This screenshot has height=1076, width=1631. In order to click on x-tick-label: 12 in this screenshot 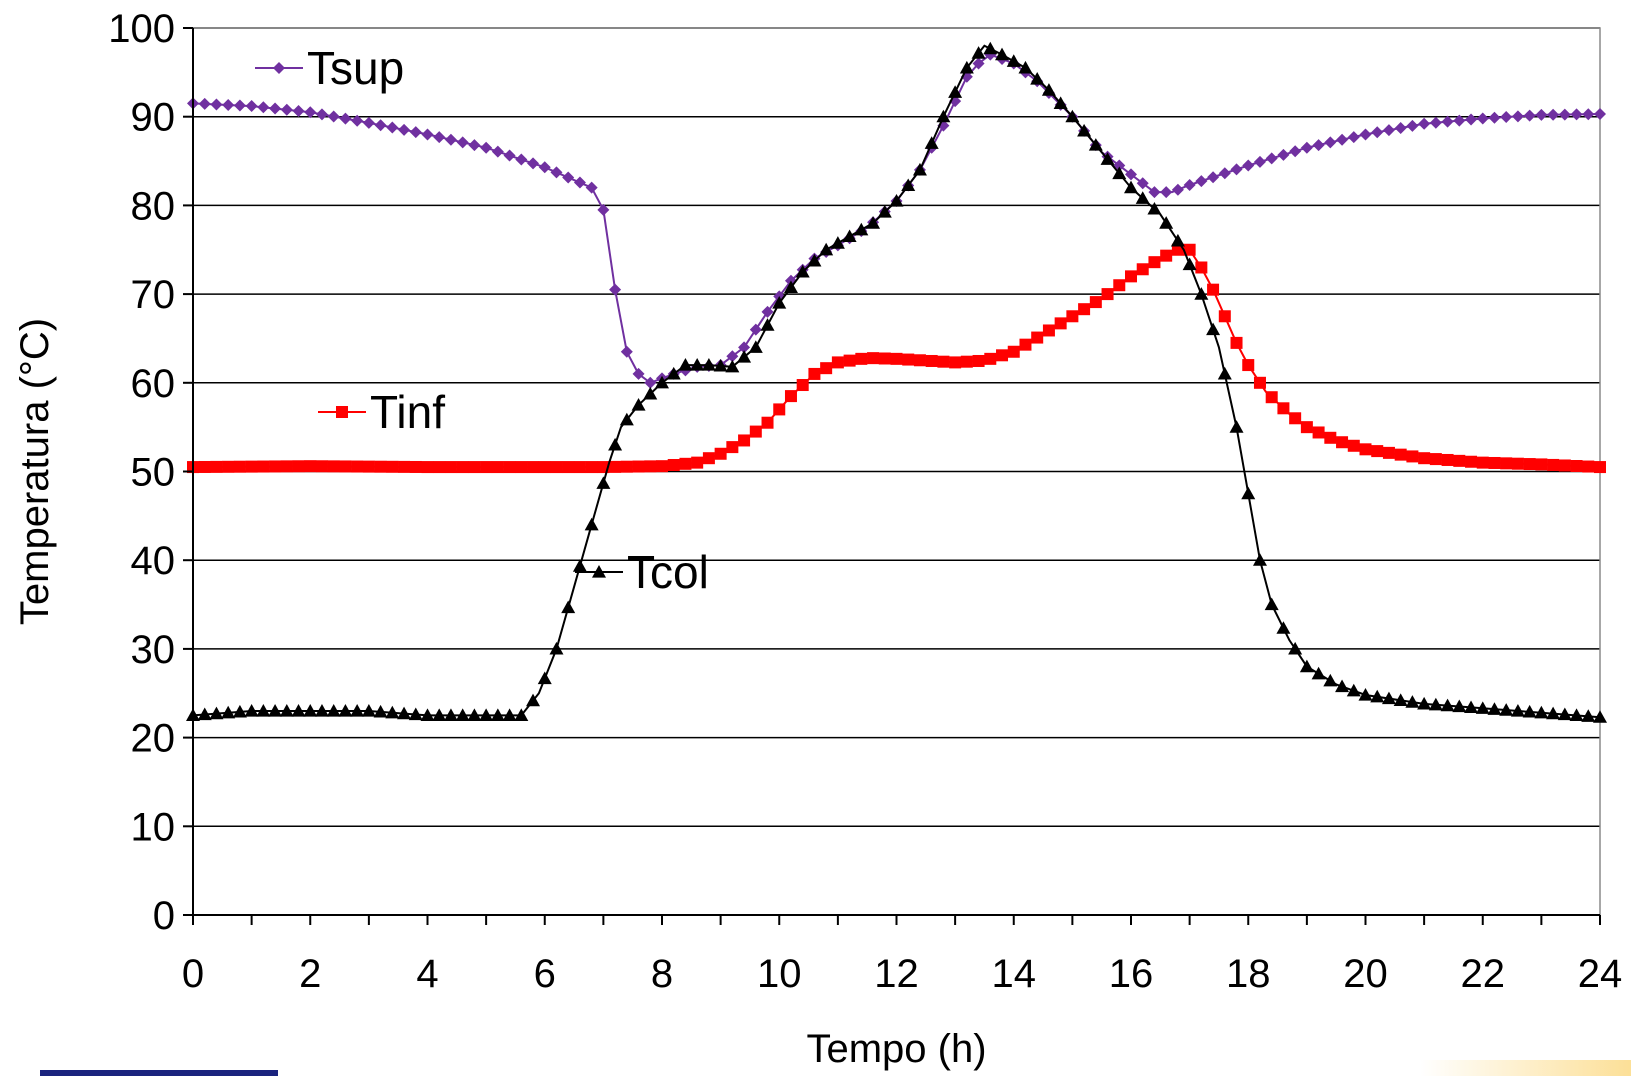, I will do `click(896, 974)`.